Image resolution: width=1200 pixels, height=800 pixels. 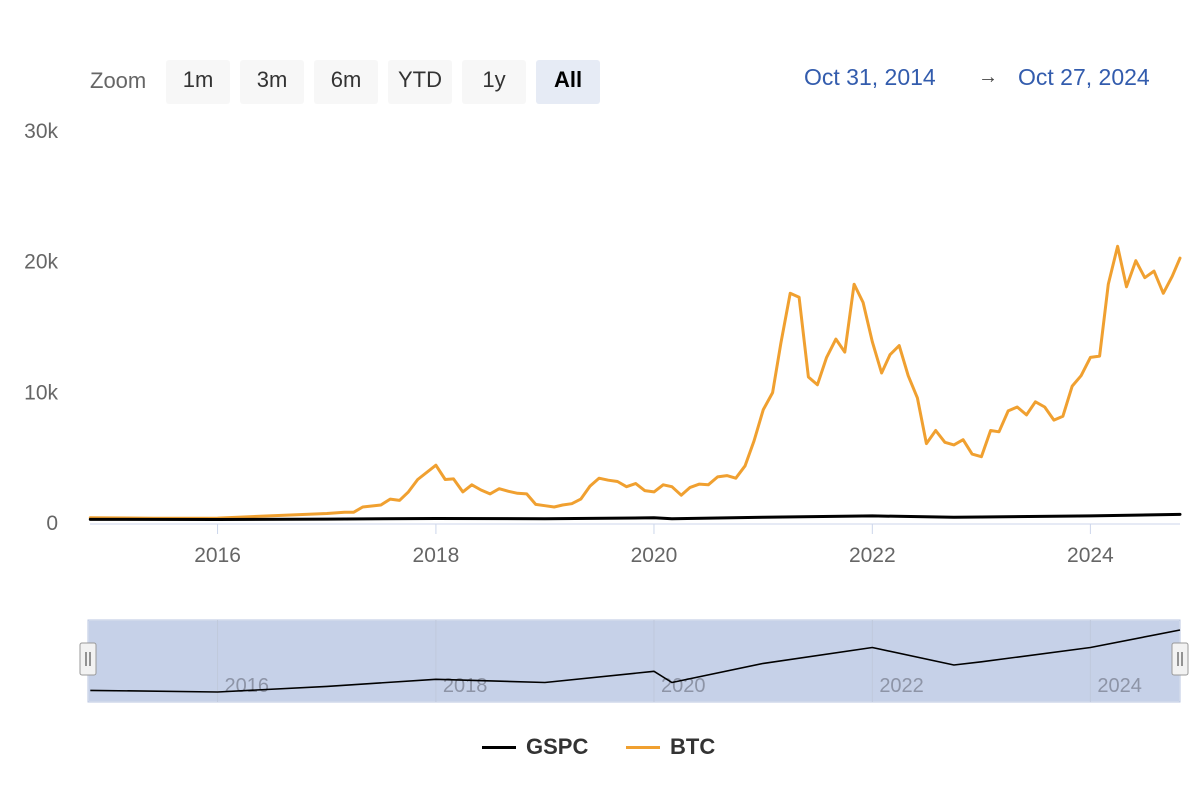 What do you see at coordinates (654, 555) in the screenshot?
I see `x-tick-label: 2020` at bounding box center [654, 555].